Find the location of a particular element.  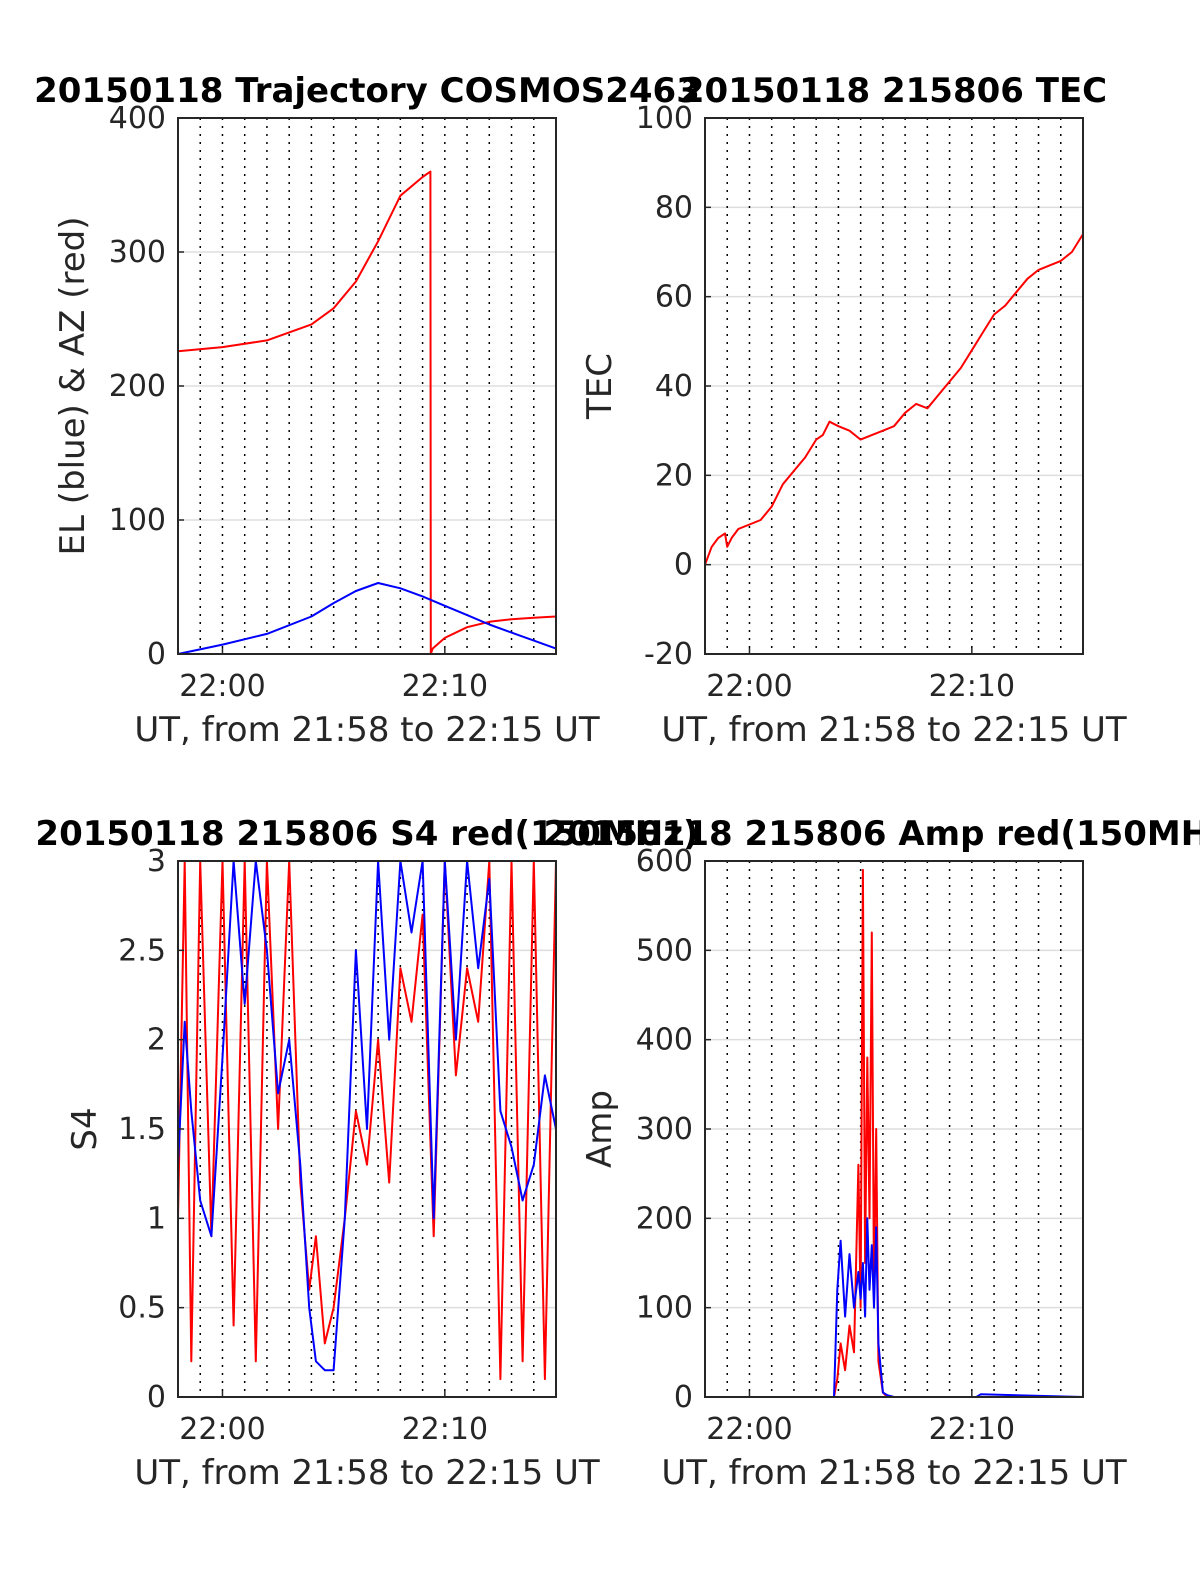

y-tick-label: 60 is located at coordinates (674, 297).